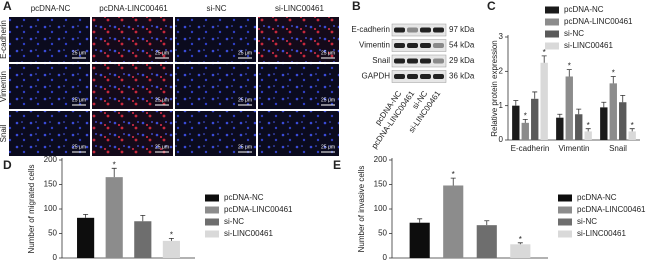  Describe the element at coordinates (133, 8) in the screenshot. I see `column-header: pcDNA-LINC00461` at that location.